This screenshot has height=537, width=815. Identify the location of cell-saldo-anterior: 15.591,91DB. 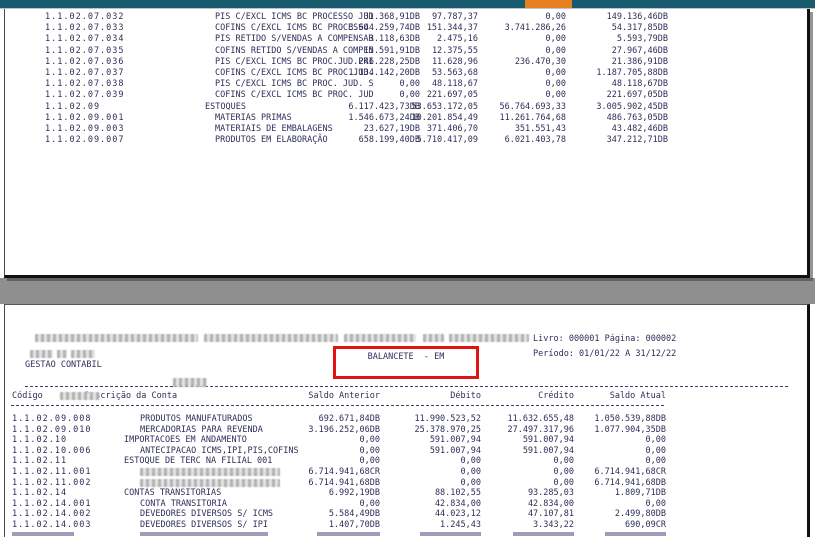
(391, 50).